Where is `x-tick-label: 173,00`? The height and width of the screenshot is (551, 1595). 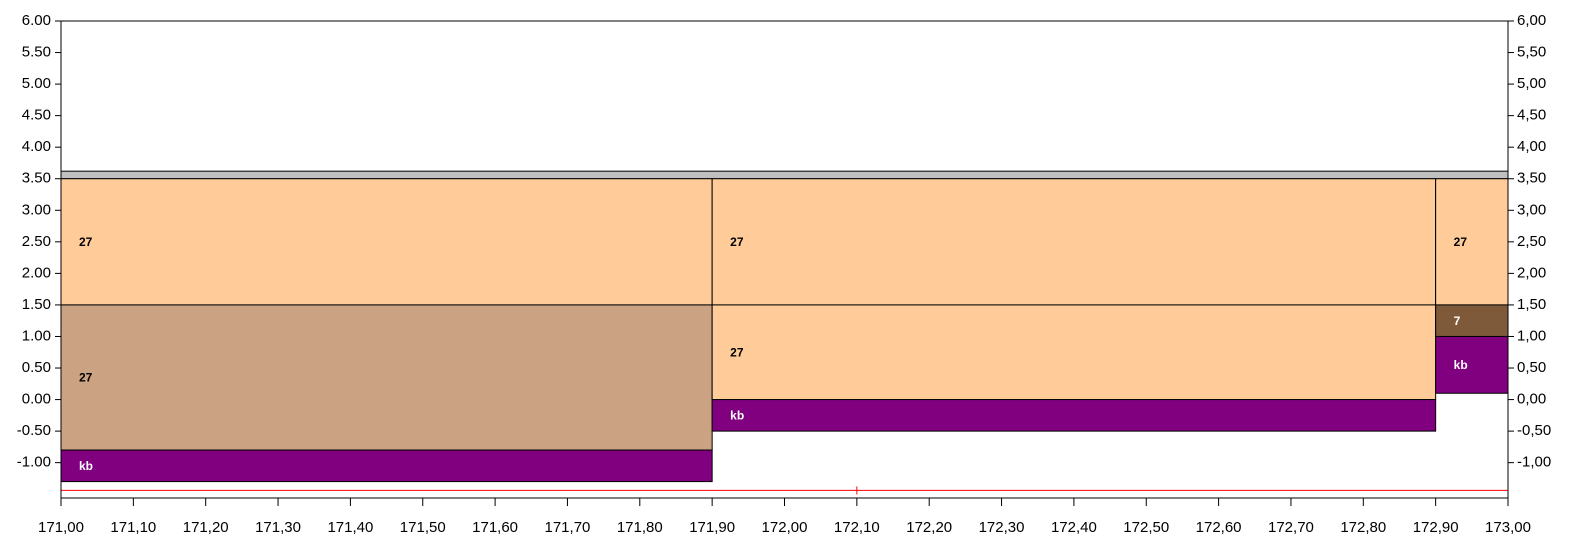 x-tick-label: 173,00 is located at coordinates (1508, 527).